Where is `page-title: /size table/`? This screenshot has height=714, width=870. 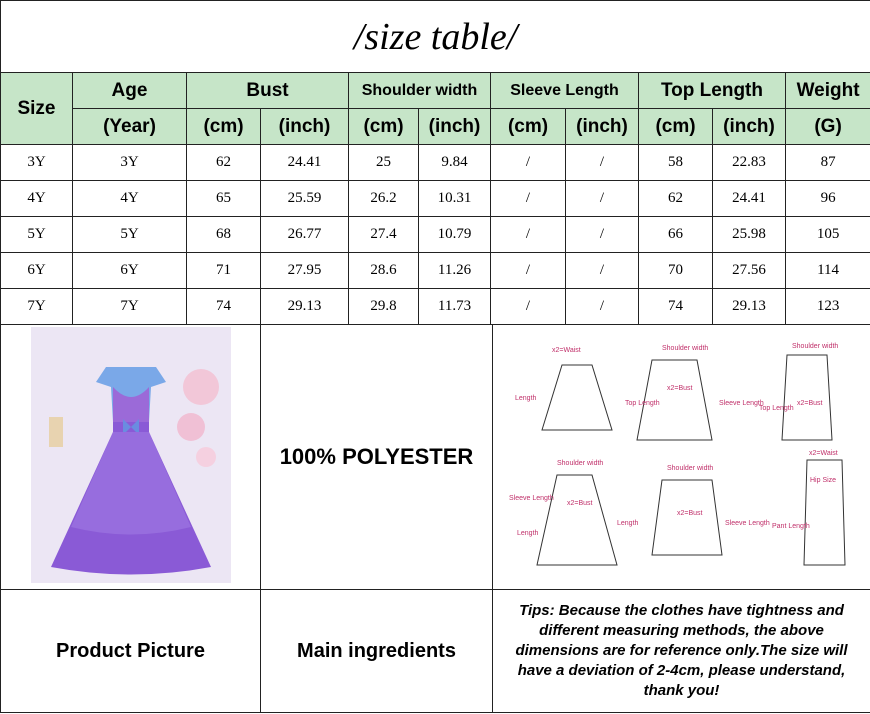 page-title: /size table/ is located at coordinates (435, 36).